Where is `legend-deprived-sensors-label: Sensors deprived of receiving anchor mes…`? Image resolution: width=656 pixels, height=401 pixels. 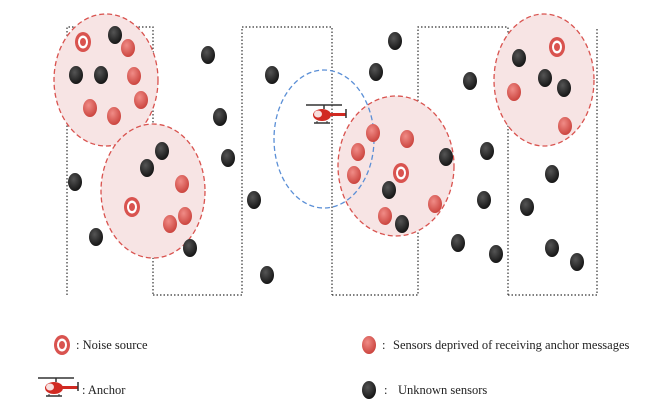
legend-deprived-sensors-label: Sensors deprived of receiving anchor mes… is located at coordinates (511, 345).